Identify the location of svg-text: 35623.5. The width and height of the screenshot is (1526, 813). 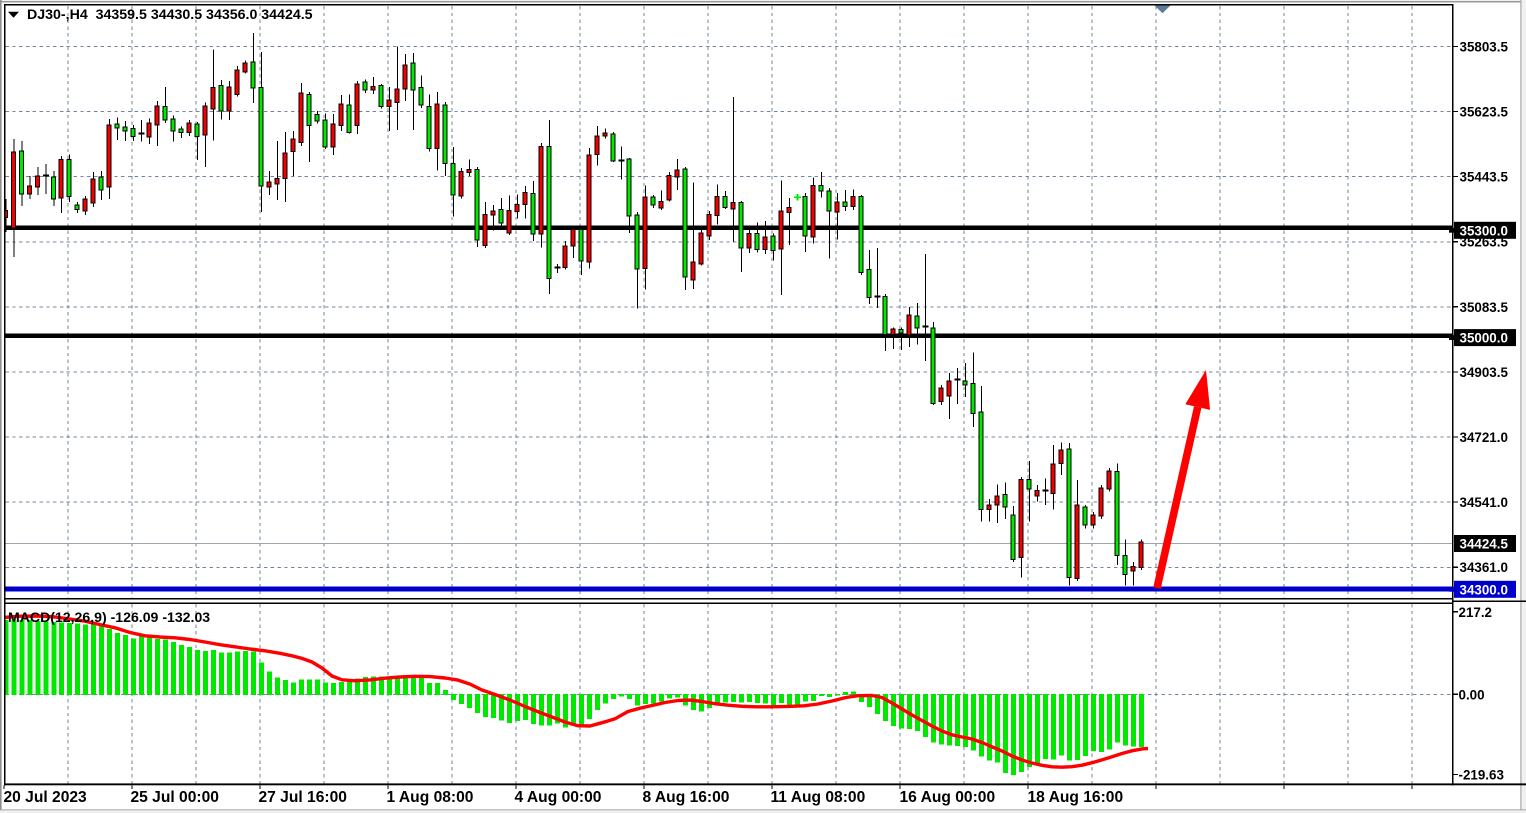
(1484, 112).